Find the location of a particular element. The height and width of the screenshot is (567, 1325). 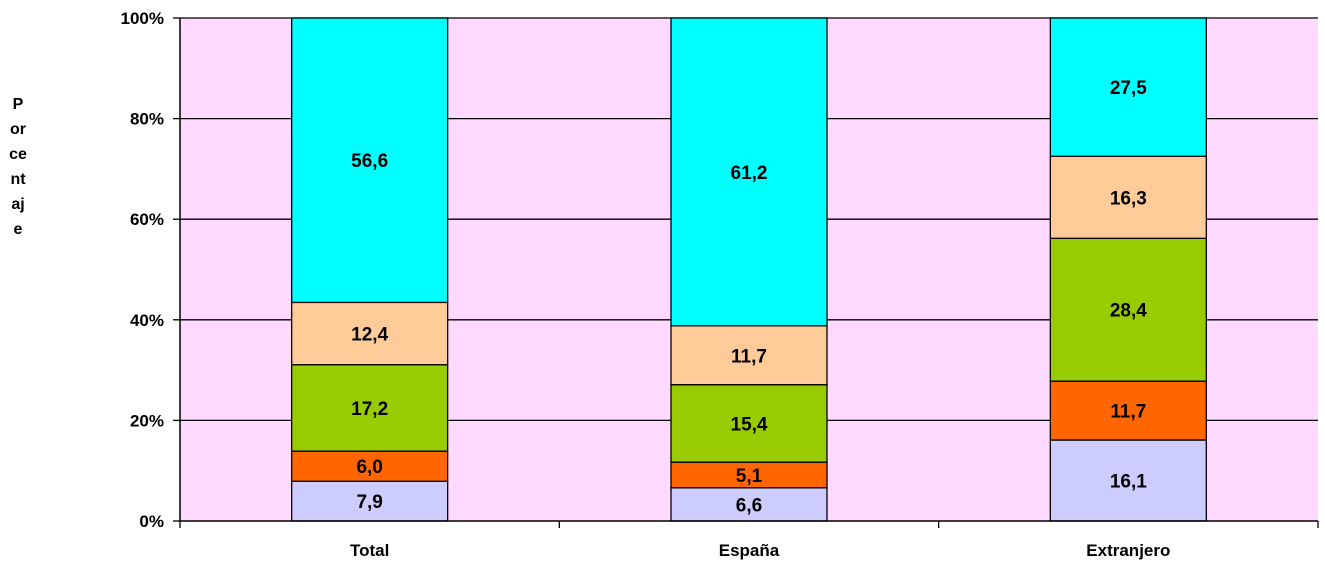

y-tick-label: 80% is located at coordinates (147, 119).